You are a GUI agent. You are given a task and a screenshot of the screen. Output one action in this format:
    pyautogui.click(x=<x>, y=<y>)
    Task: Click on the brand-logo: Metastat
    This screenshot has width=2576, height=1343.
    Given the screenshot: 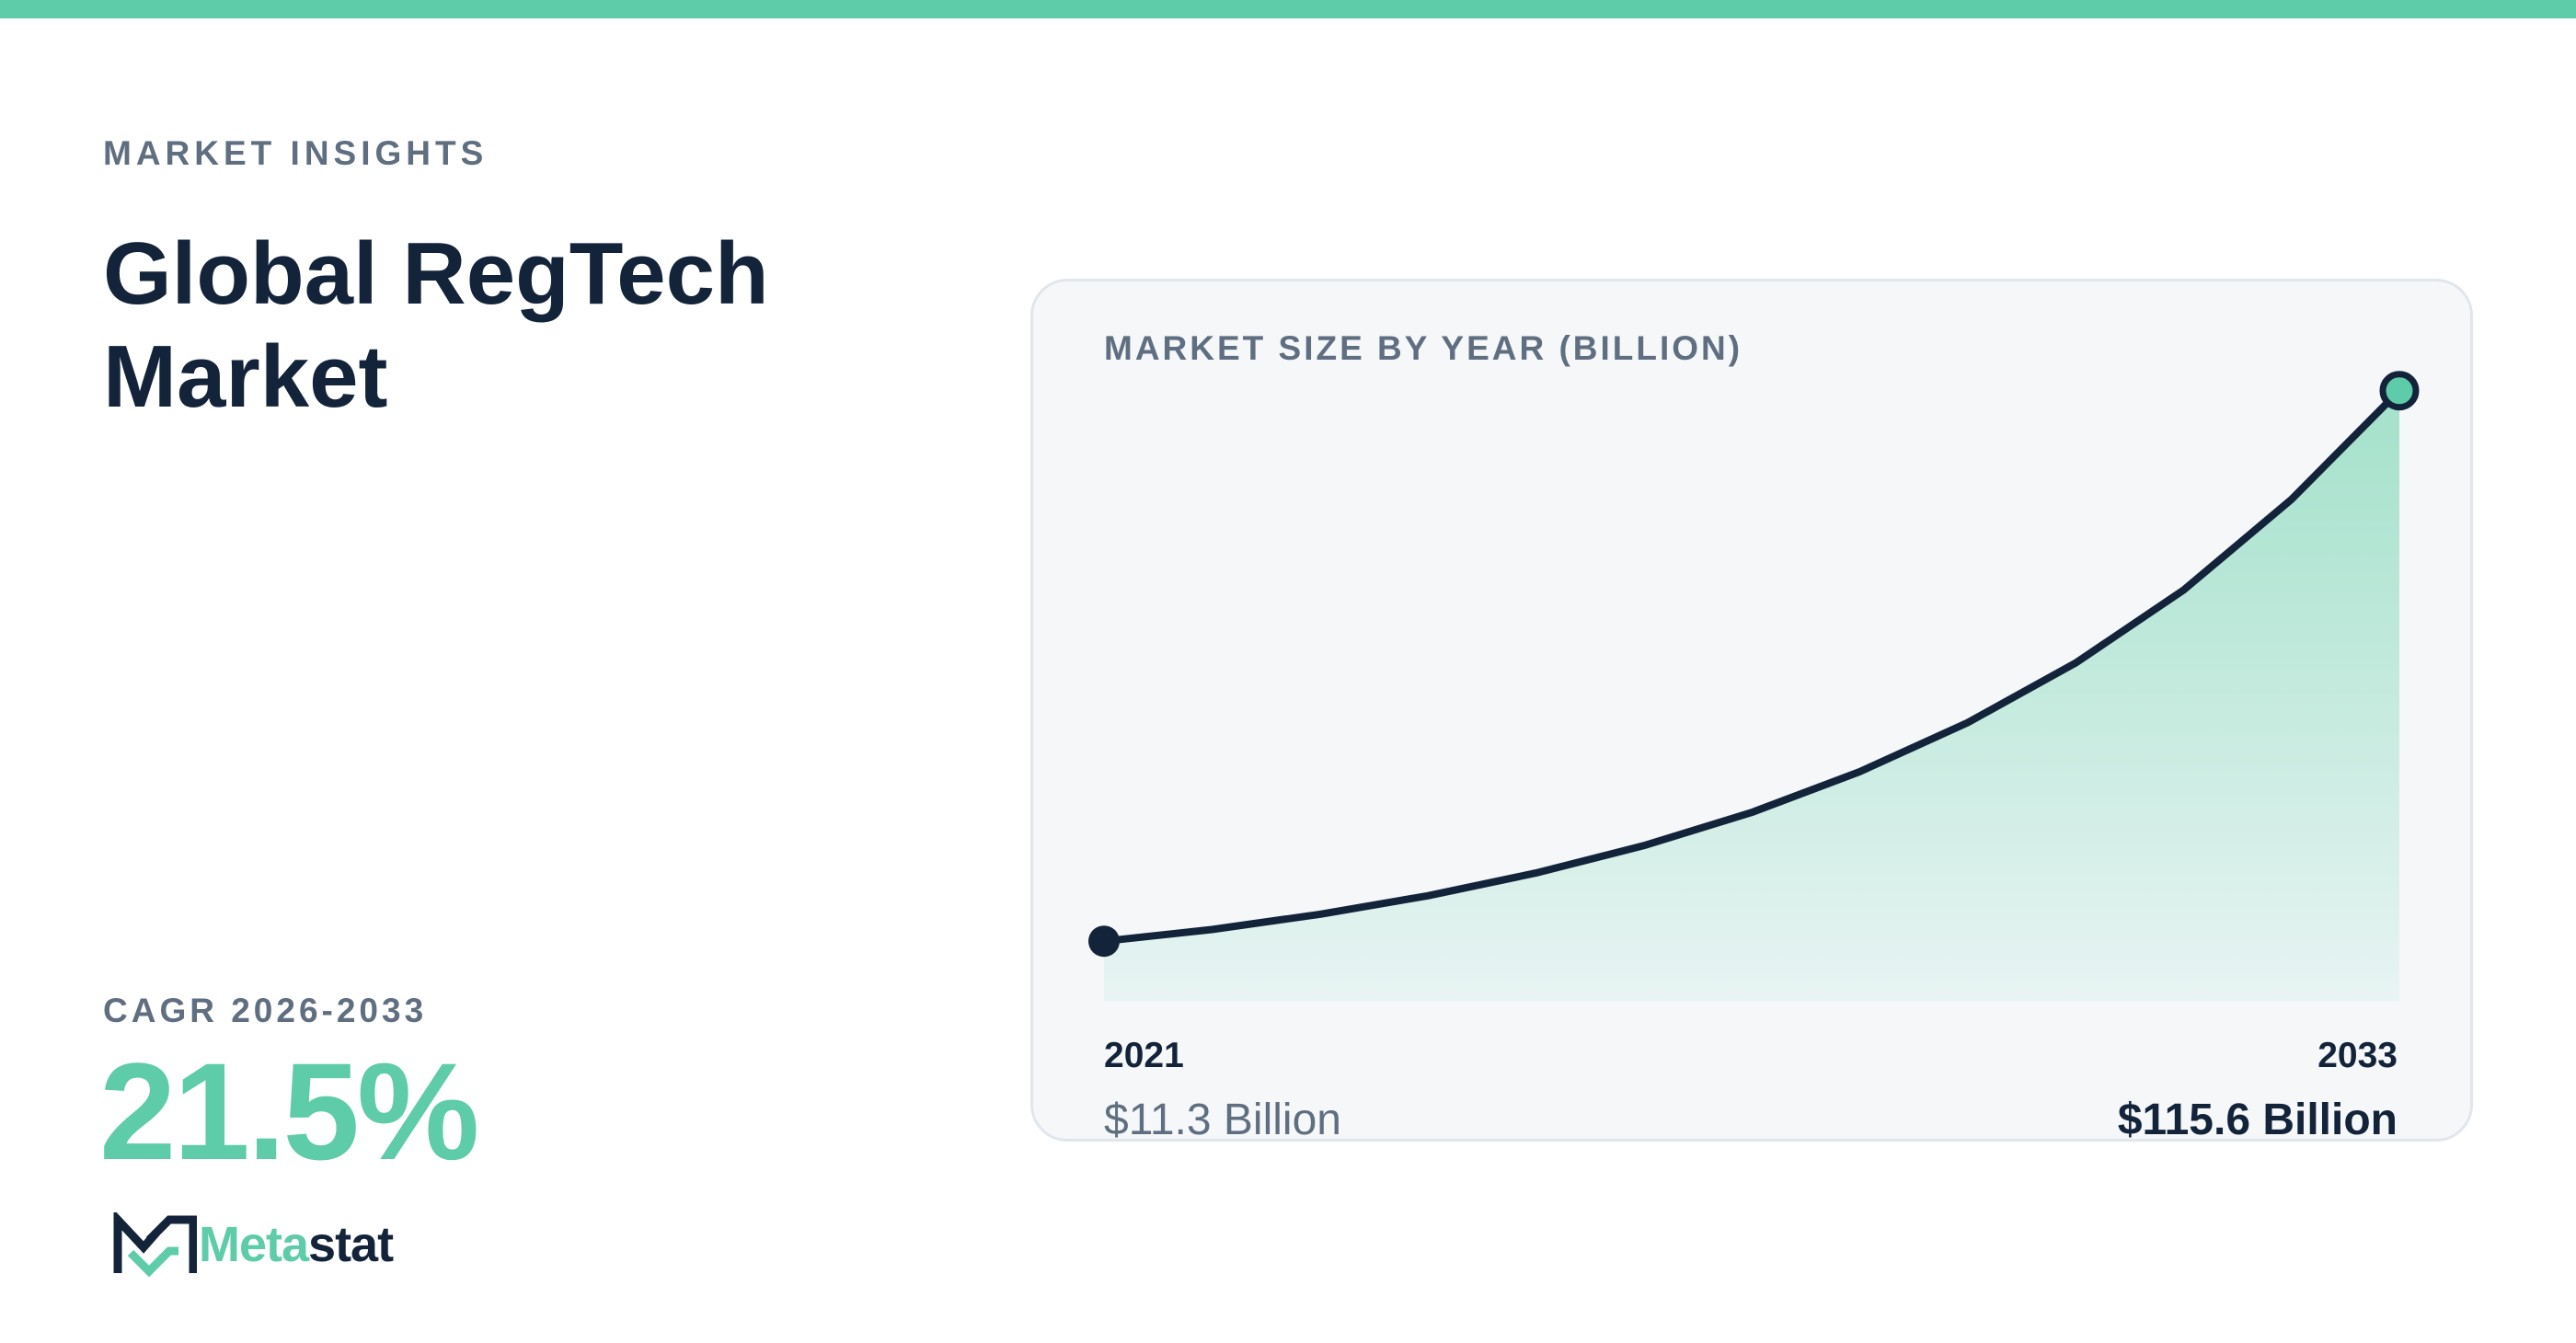 What is the action you would take?
    pyautogui.click(x=253, y=1244)
    